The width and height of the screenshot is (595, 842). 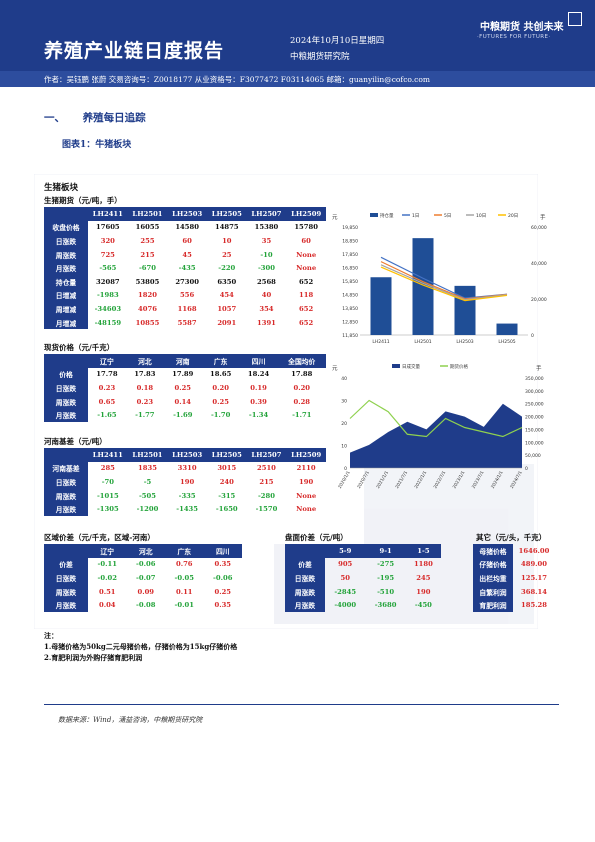 What do you see at coordinates (61, 188) in the screenshot?
I see `card-title: 生猪板块` at bounding box center [61, 188].